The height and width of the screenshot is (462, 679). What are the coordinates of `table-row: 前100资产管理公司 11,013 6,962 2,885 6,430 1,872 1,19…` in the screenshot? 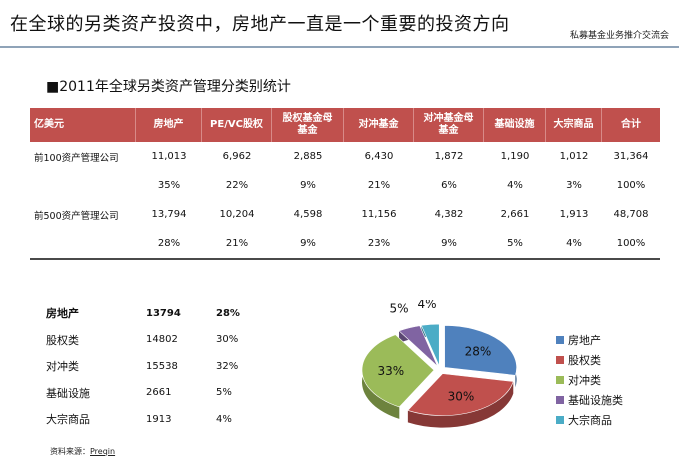 It's located at (345, 156).